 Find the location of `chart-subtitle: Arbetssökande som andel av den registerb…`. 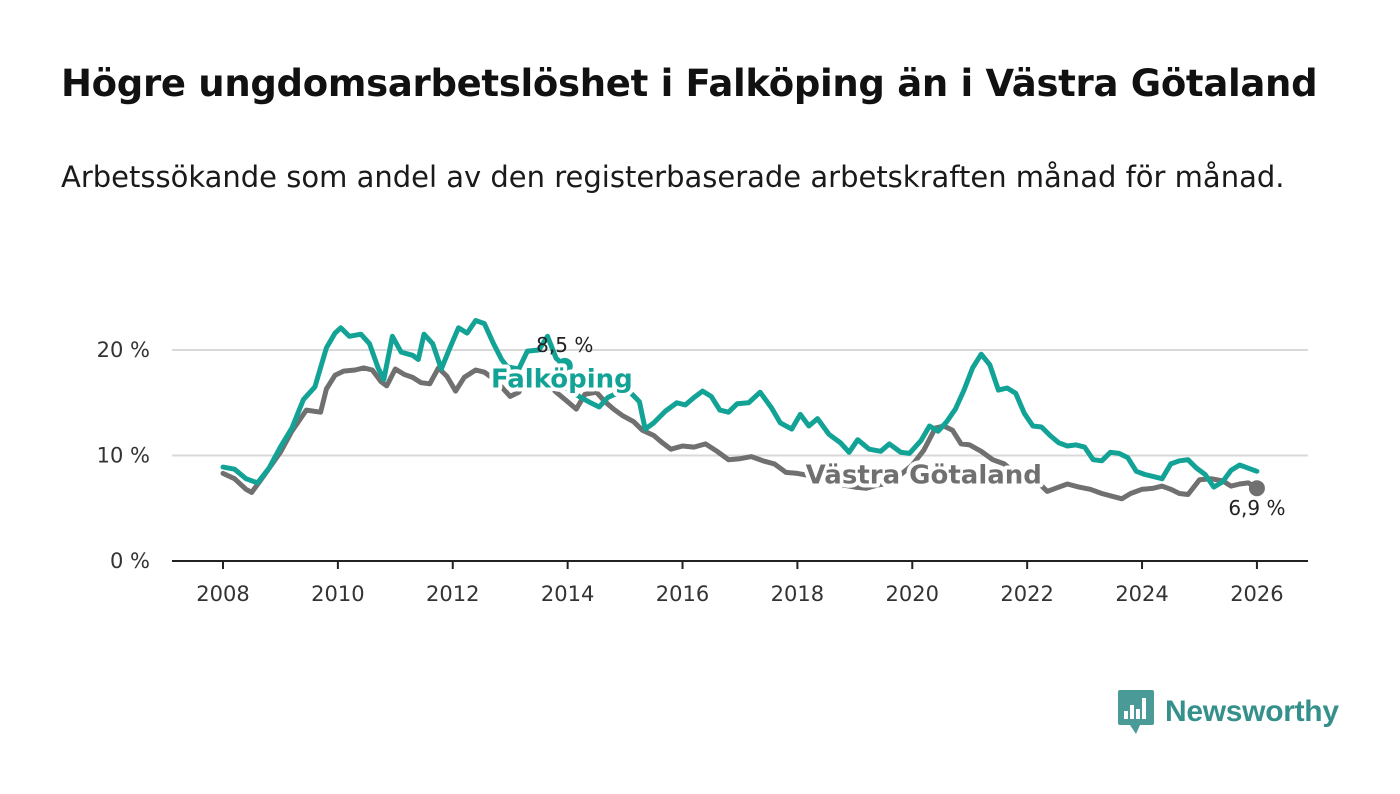

chart-subtitle: Arbetssökande som andel av den registerb… is located at coordinates (673, 177).